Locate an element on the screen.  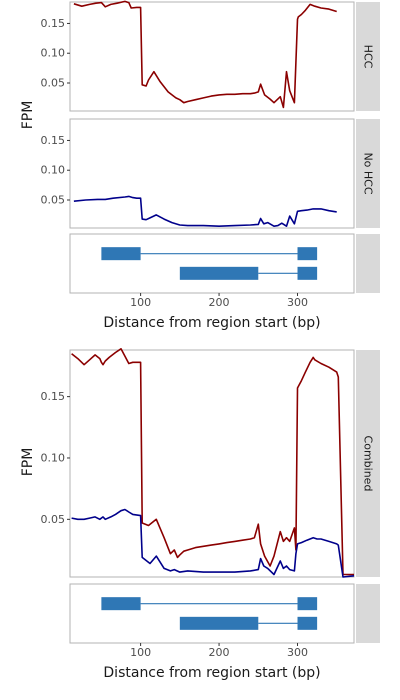
gene-model-panel-2: 100 200 300 is located at coordinates (212, 621).